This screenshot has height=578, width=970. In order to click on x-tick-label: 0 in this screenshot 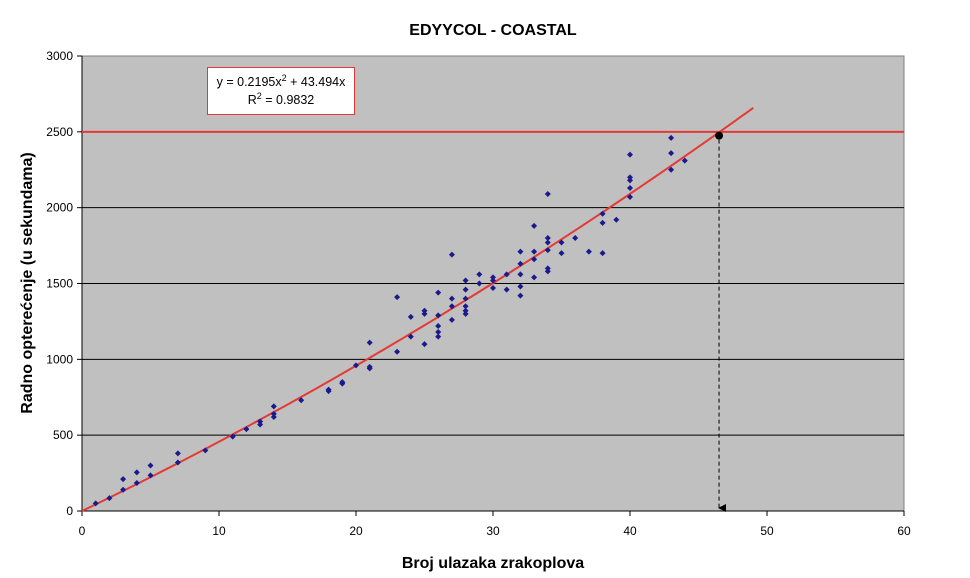, I will do `click(82, 531)`.